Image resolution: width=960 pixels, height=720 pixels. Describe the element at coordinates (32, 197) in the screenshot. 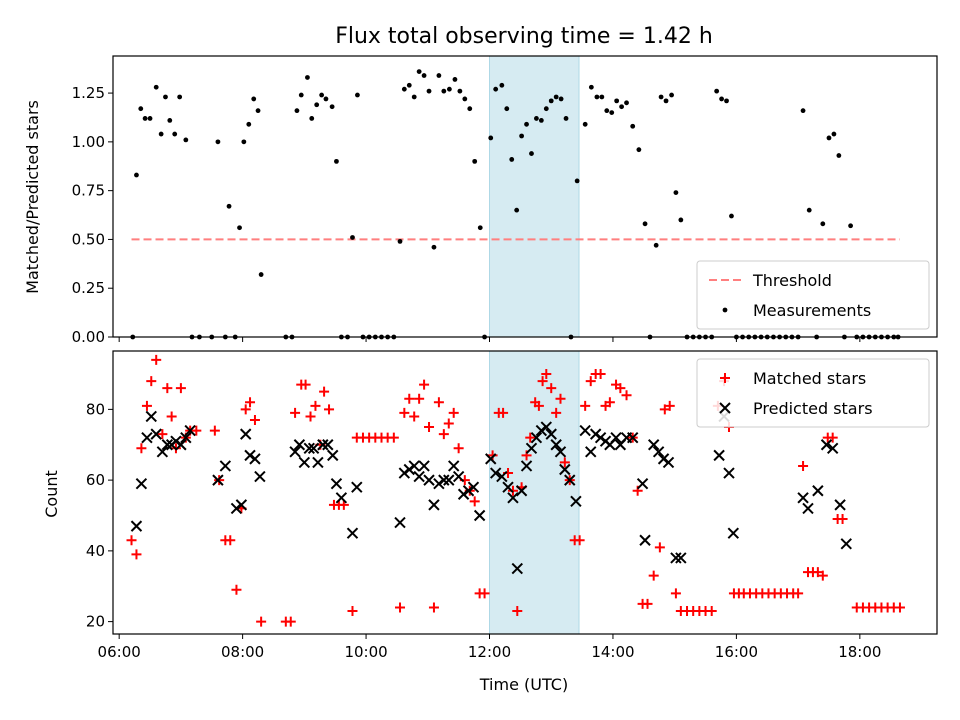

I see `top-ylabel: Matched/Predicted stars` at that location.